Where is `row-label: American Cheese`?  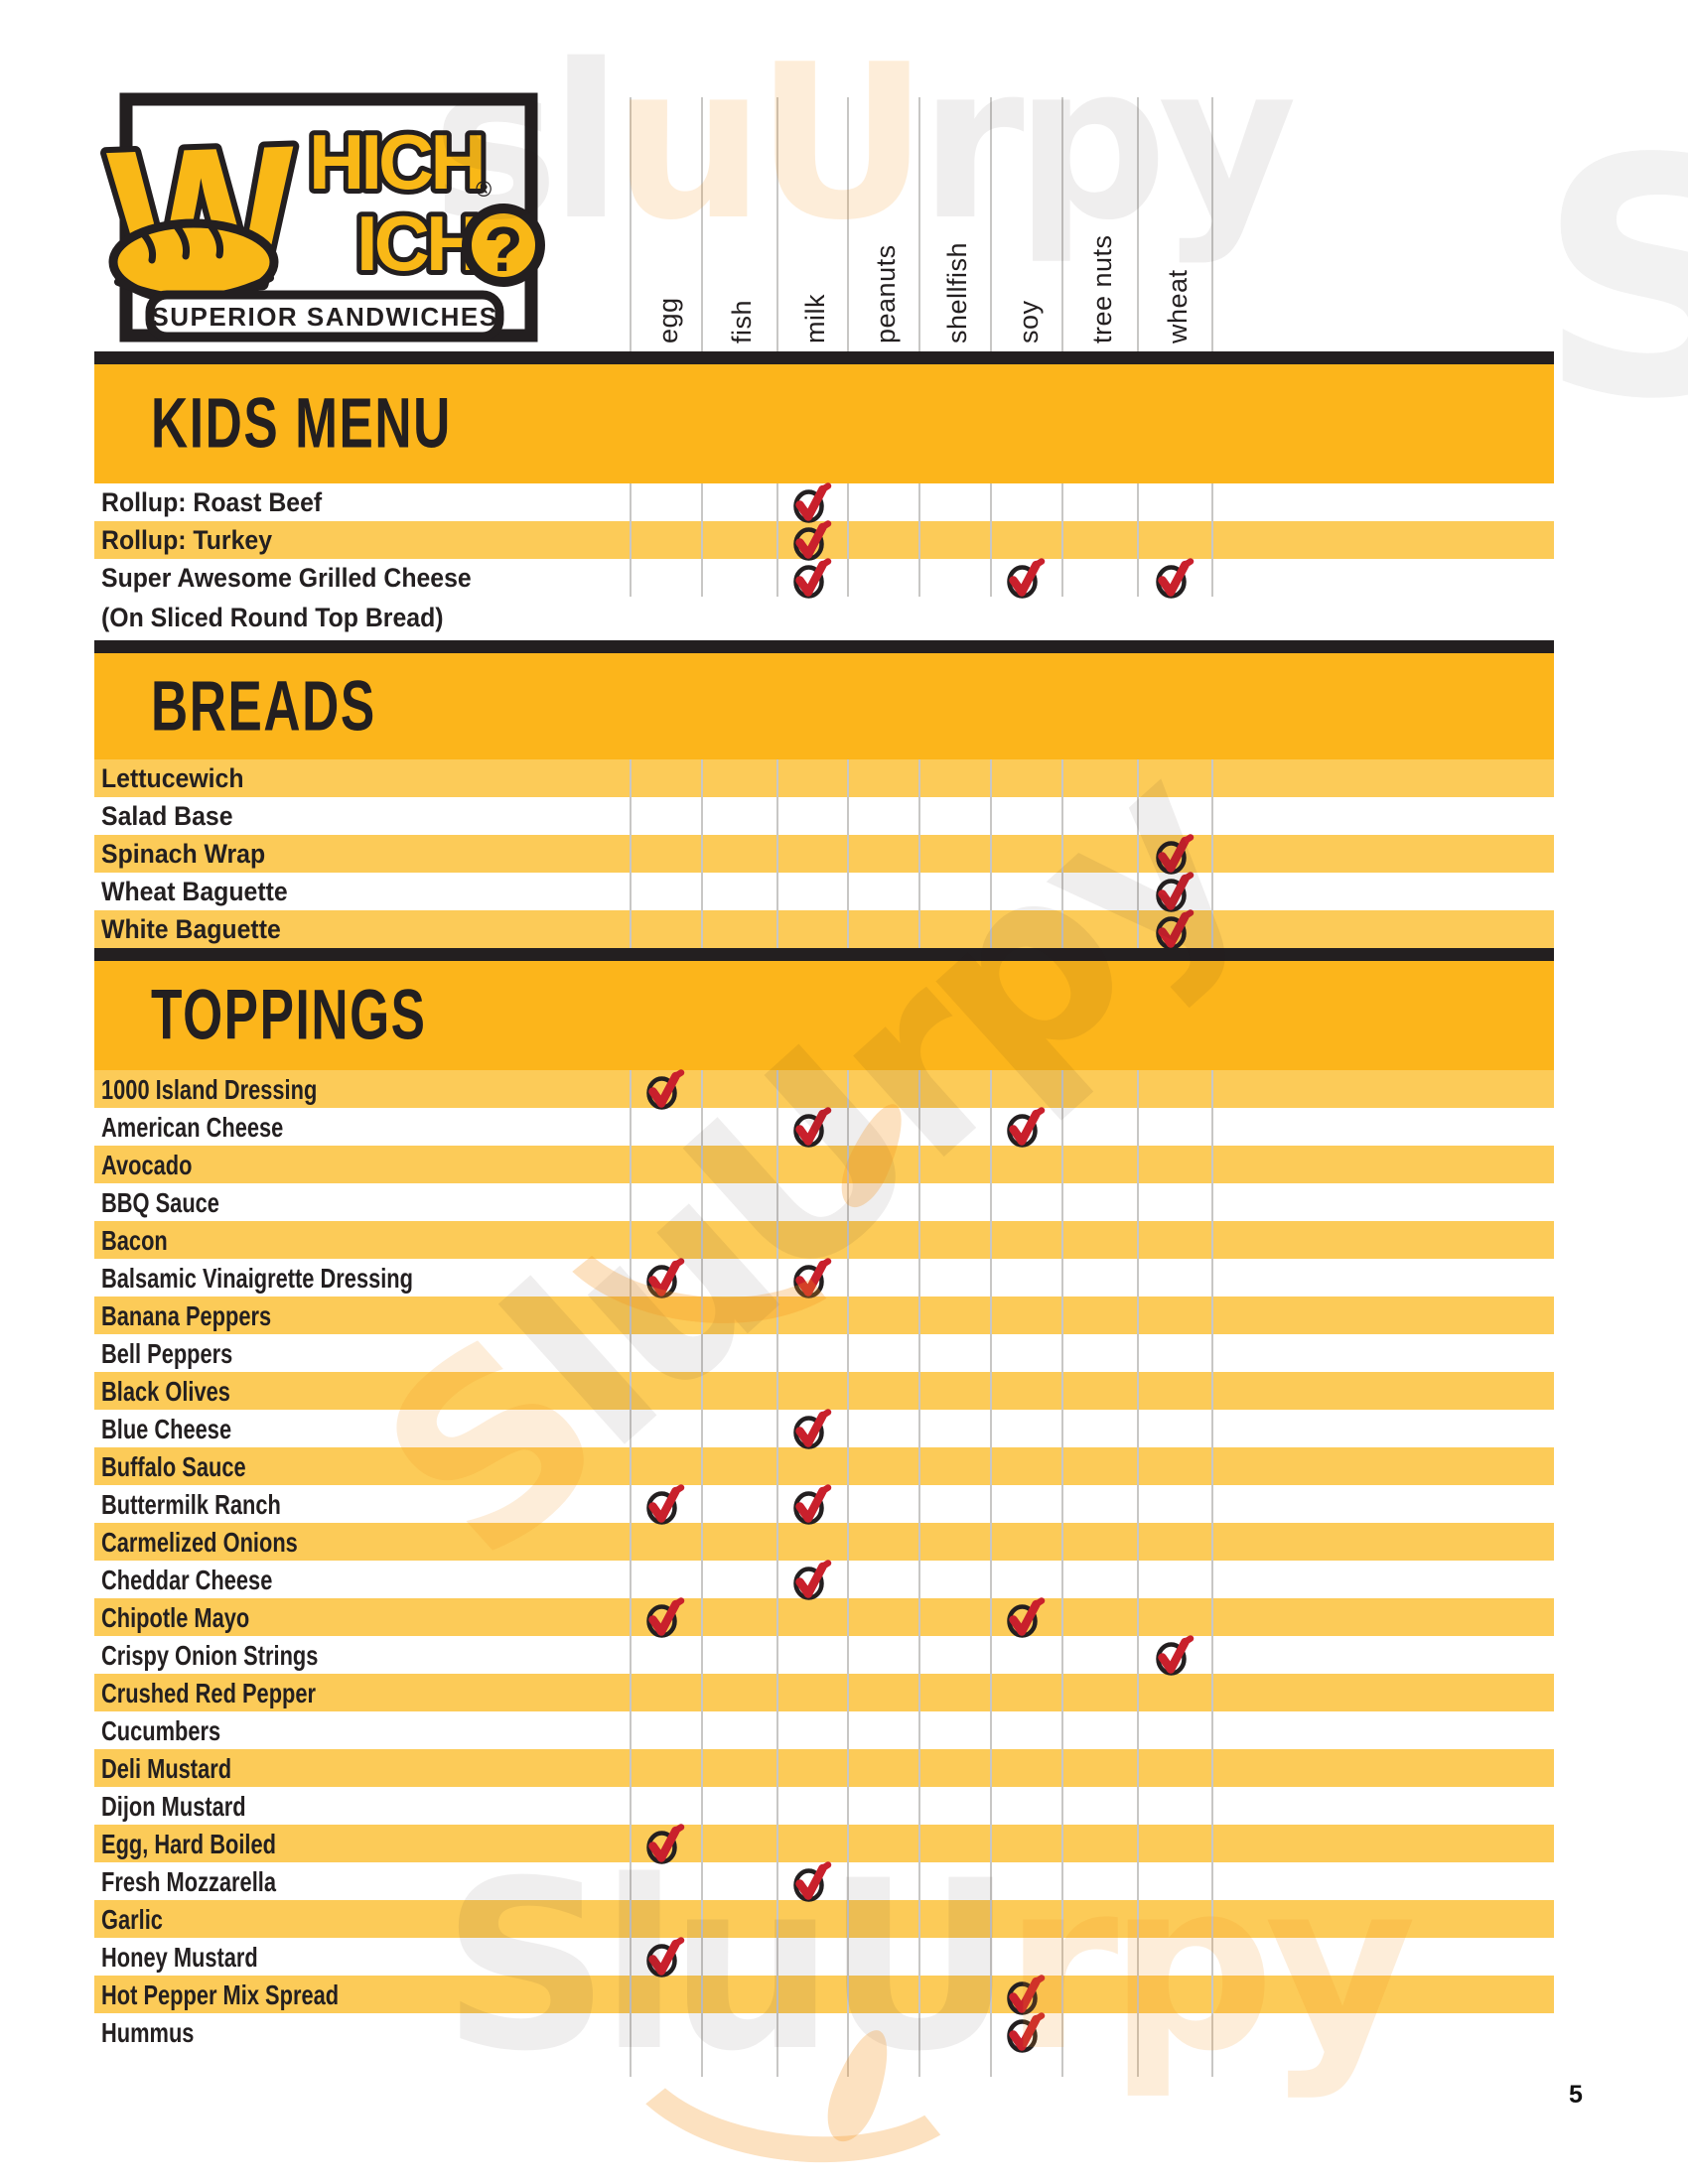
row-label: American Cheese is located at coordinates (192, 1127).